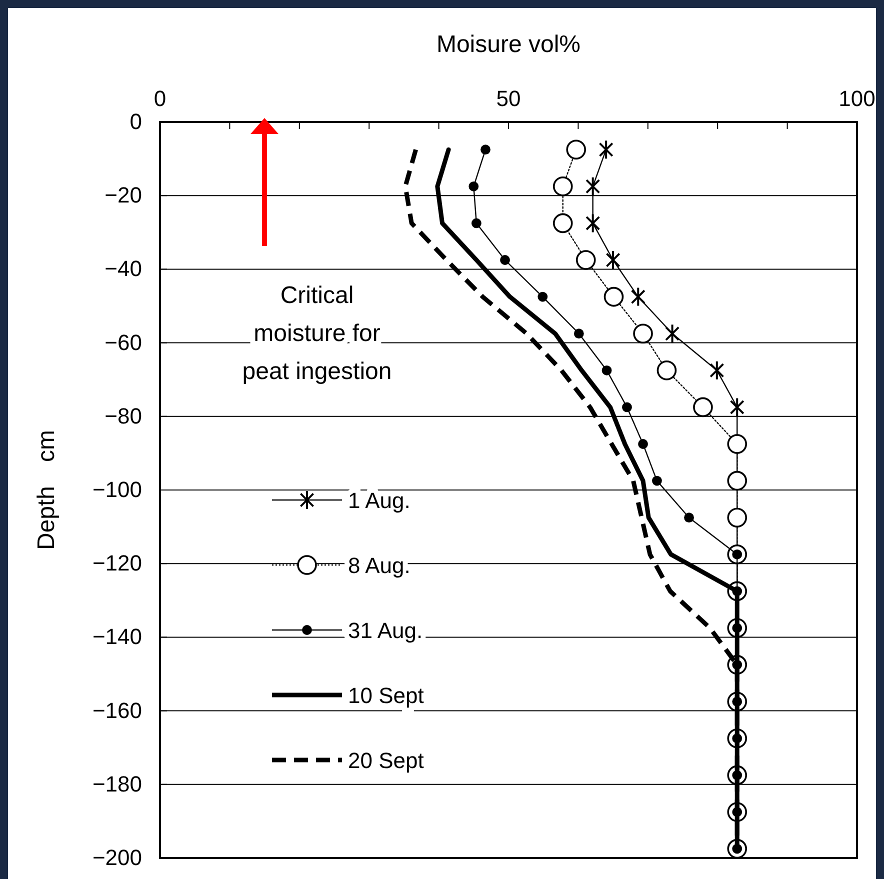 The height and width of the screenshot is (879, 884). Describe the element at coordinates (123, 342) in the screenshot. I see `y-tick-label: −60` at that location.